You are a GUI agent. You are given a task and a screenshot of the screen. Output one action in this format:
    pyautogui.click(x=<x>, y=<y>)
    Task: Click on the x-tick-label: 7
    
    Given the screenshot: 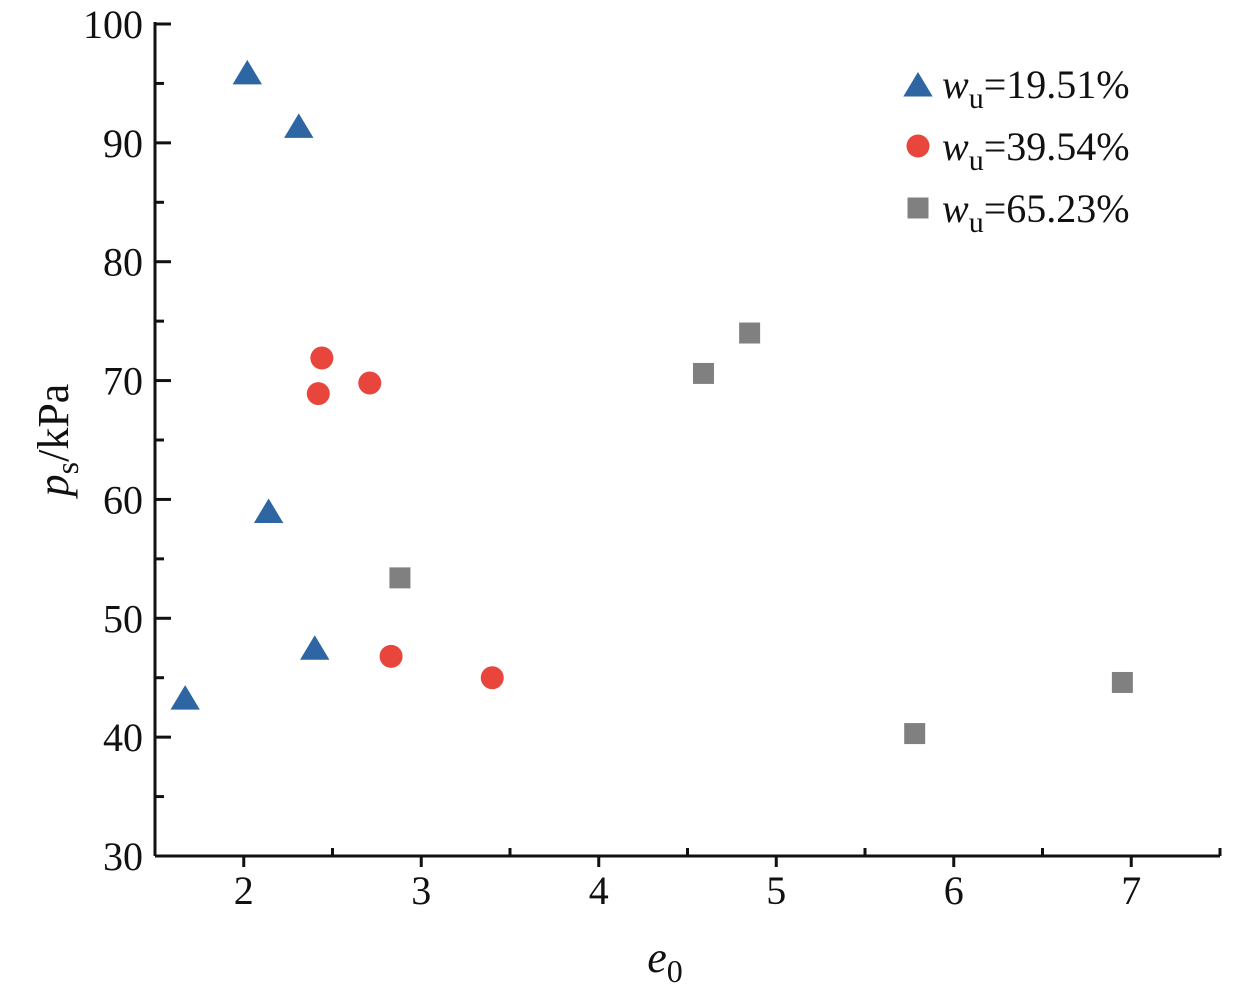 What is the action you would take?
    pyautogui.click(x=1131, y=890)
    